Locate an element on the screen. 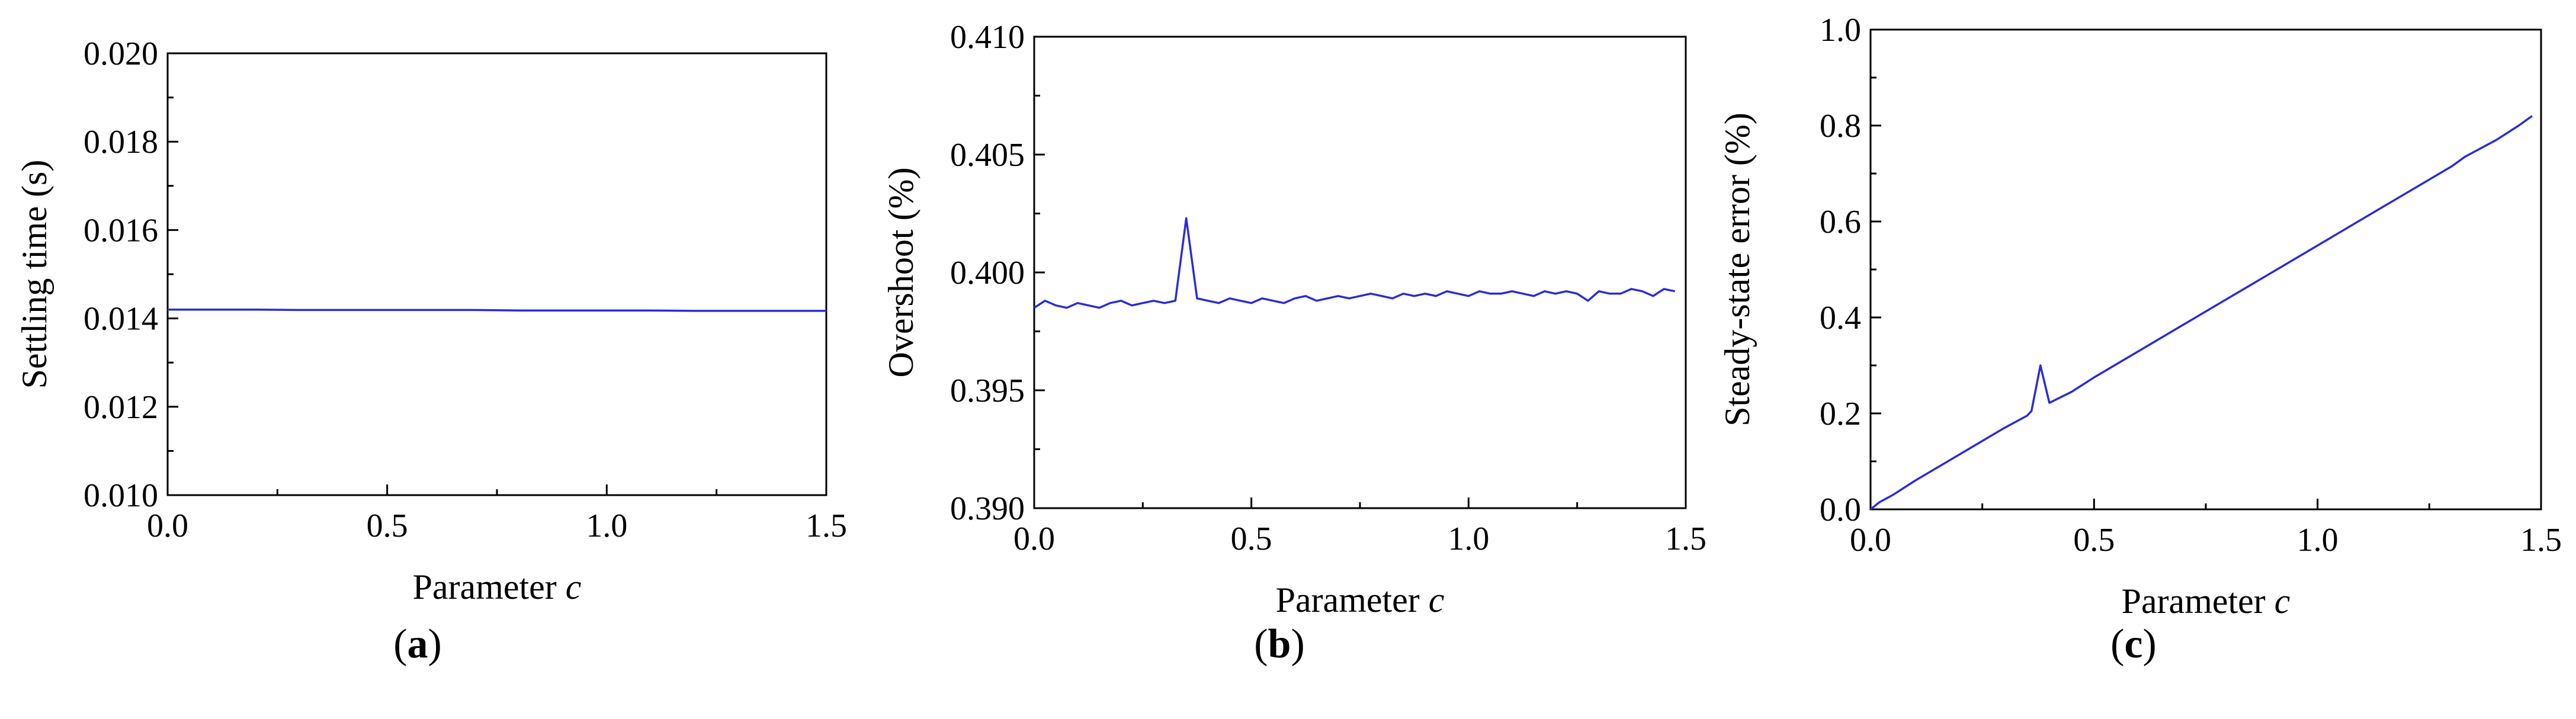 Image resolution: width=2576 pixels, height=719 pixels. panel-caption-a: (a) is located at coordinates (417, 644).